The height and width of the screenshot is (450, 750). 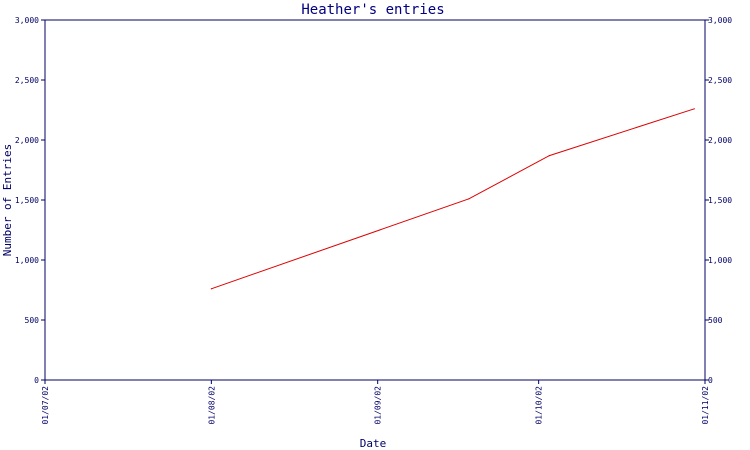 What do you see at coordinates (27, 140) in the screenshot?
I see `y-tick-label-left: 2,000` at bounding box center [27, 140].